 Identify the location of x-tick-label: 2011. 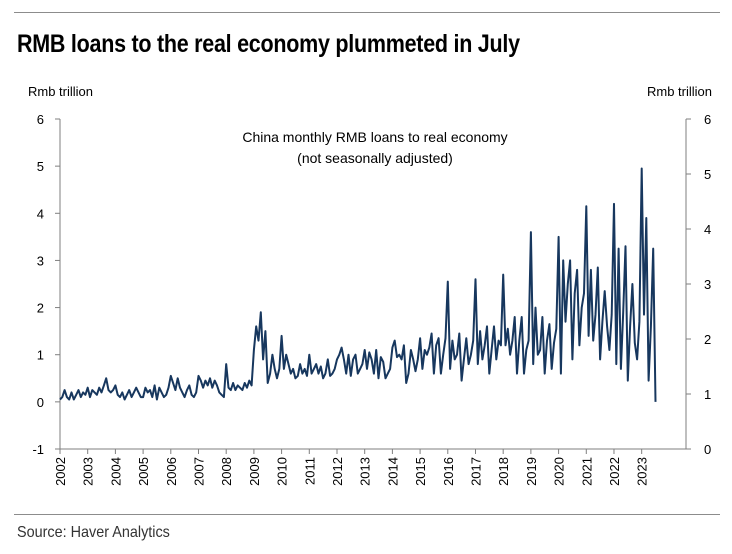
(309, 471).